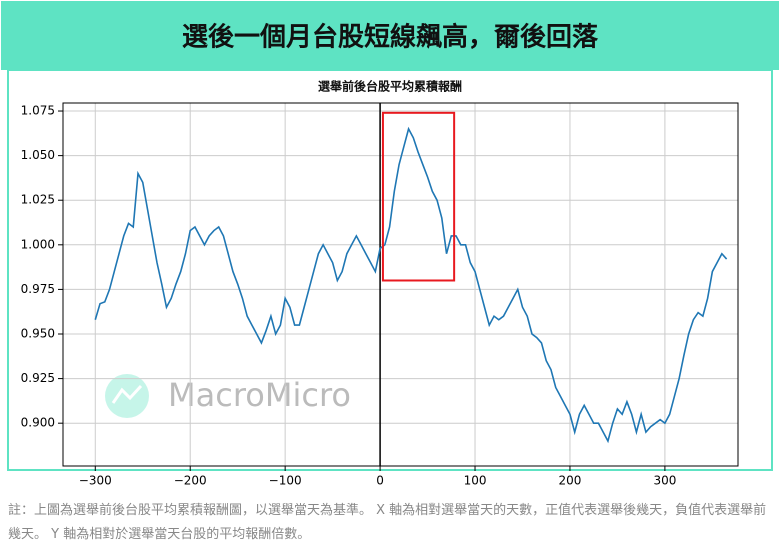 The width and height of the screenshot is (780, 555). I want to click on y-tick-label: 0.900, so click(38, 423).